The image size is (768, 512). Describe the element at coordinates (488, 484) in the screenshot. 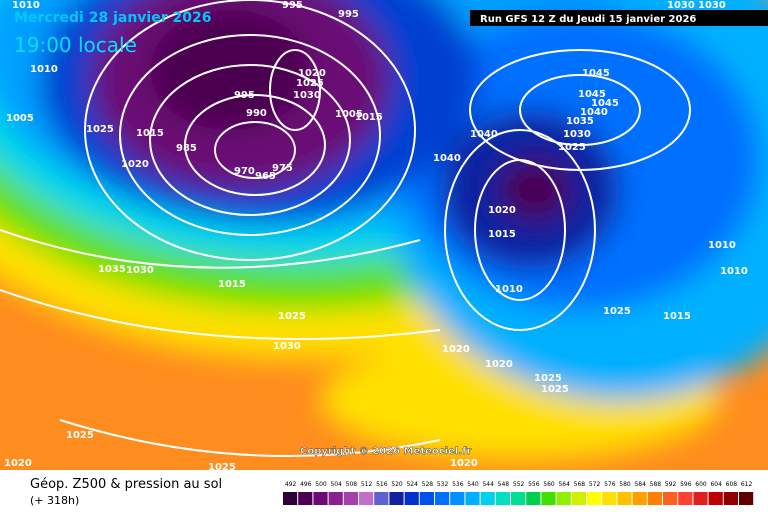

I see `legend-label: 544` at that location.